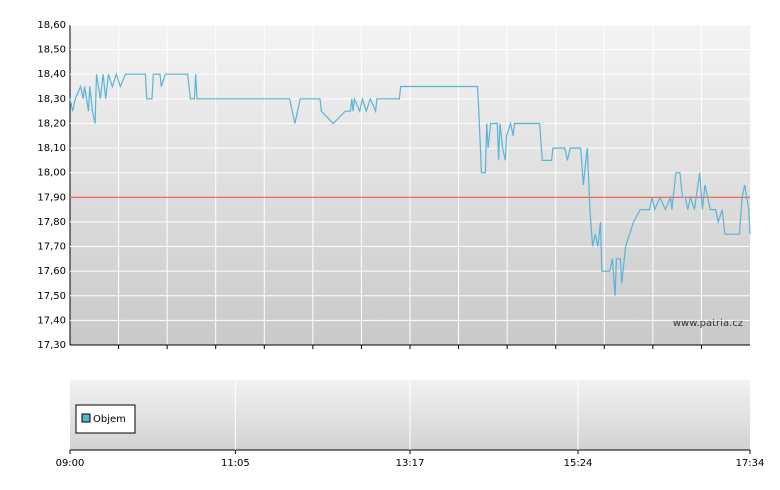 This screenshot has height=490, width=780. What do you see at coordinates (51, 173) in the screenshot?
I see `y-tick-label: 18,00` at bounding box center [51, 173].